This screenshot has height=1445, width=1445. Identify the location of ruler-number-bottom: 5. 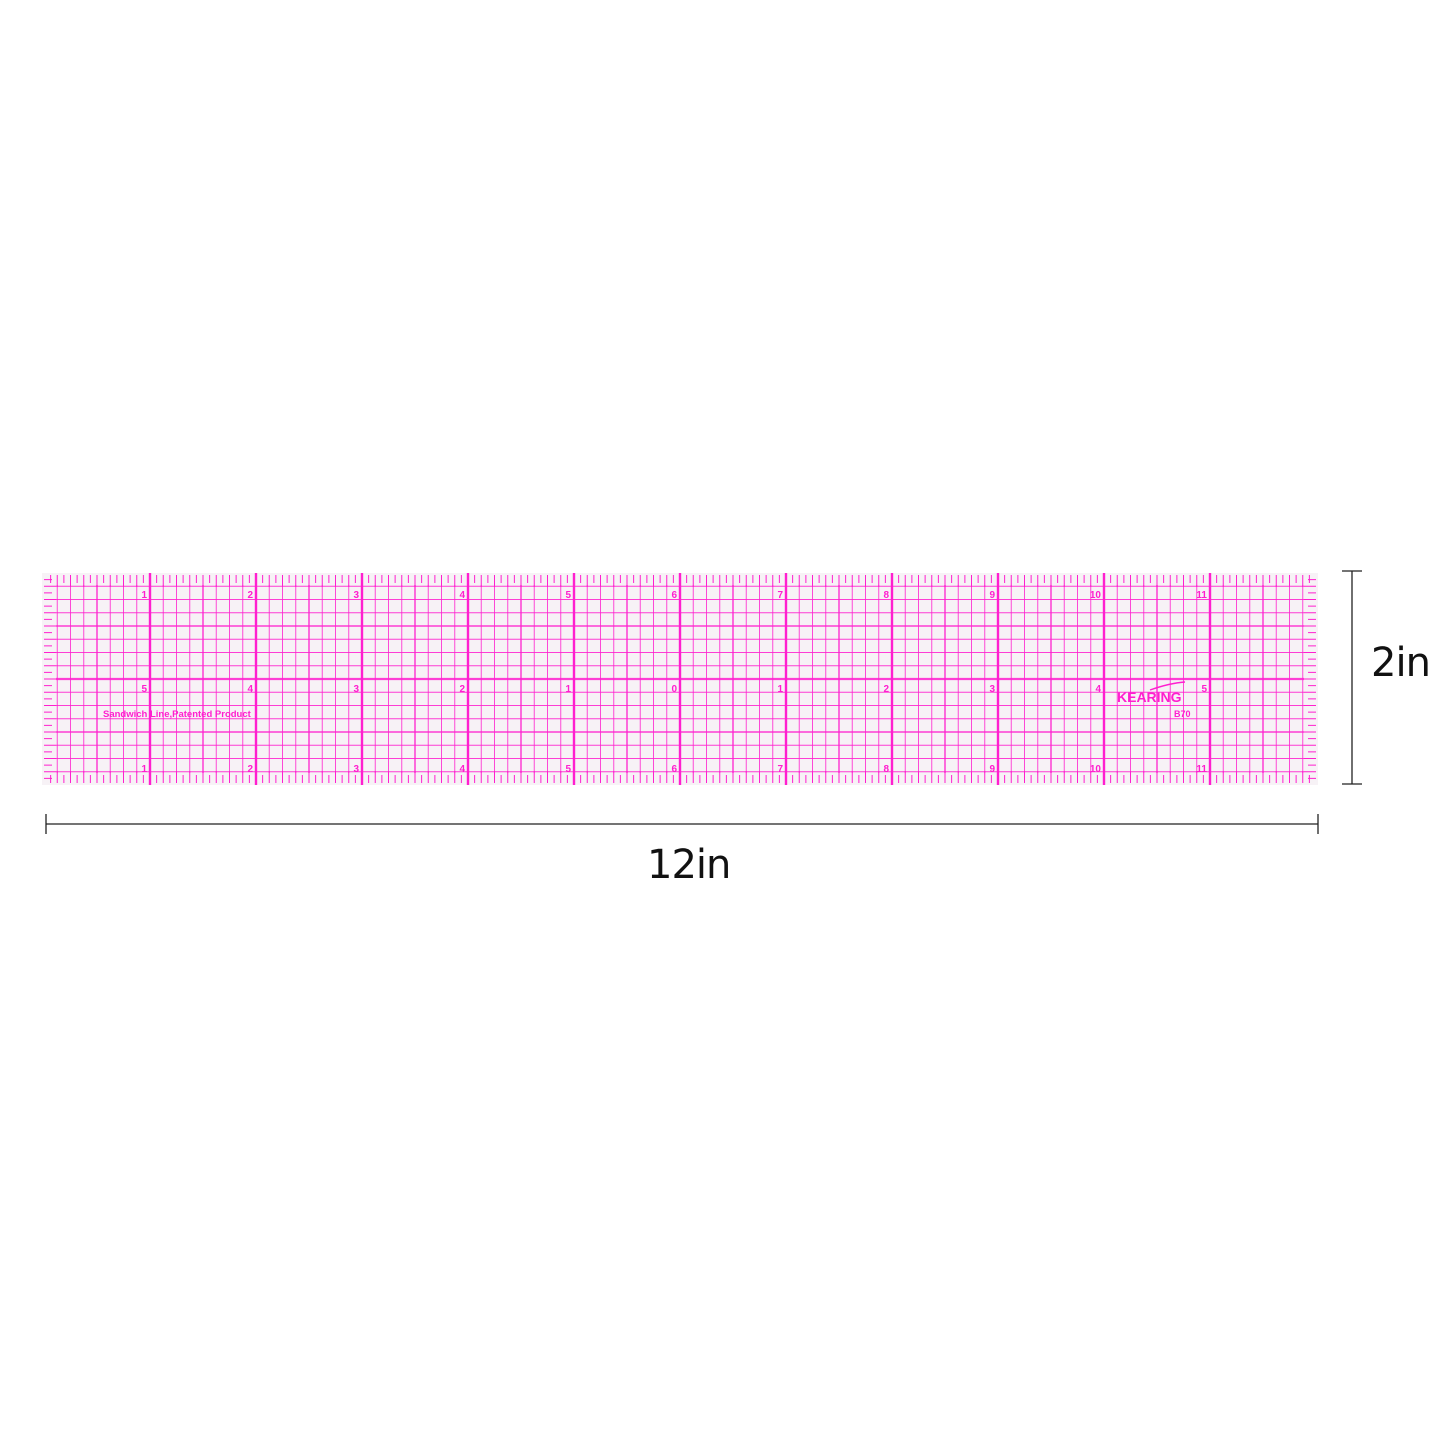
(568, 769).